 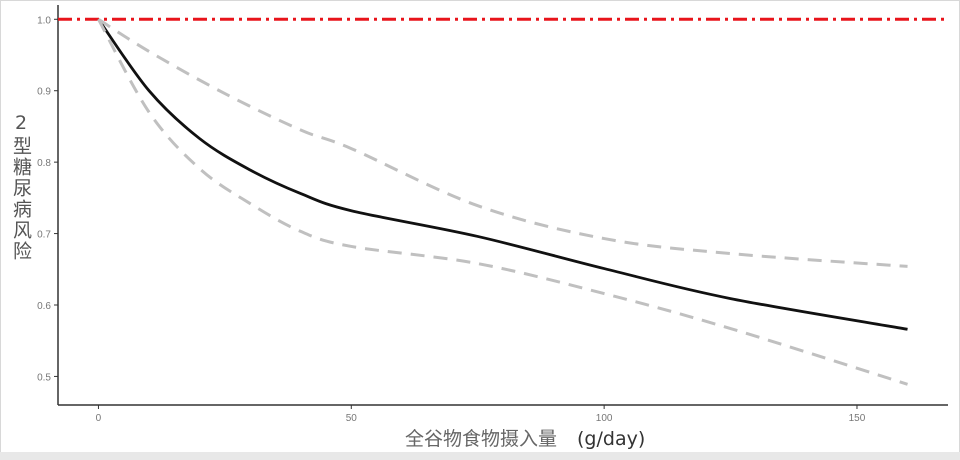 I want to click on x-tick-label: 150, so click(x=857, y=418).